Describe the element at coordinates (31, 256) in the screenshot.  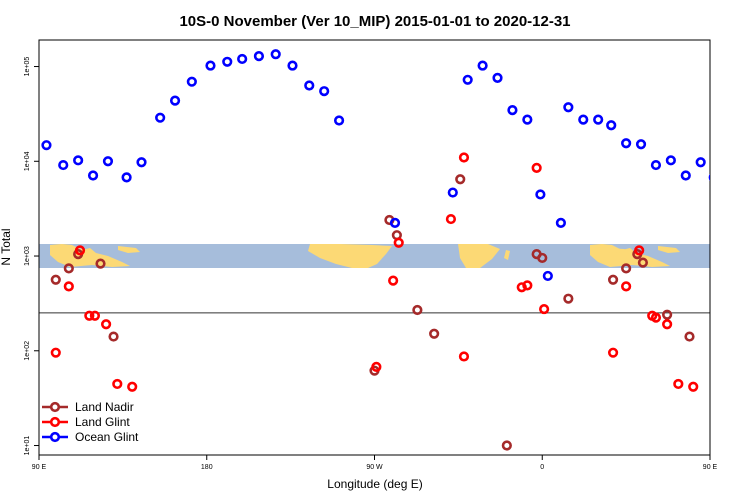
I see `y-axis: 1e+01 1e+02 1e+03 1e+04 1e+05` at that location.